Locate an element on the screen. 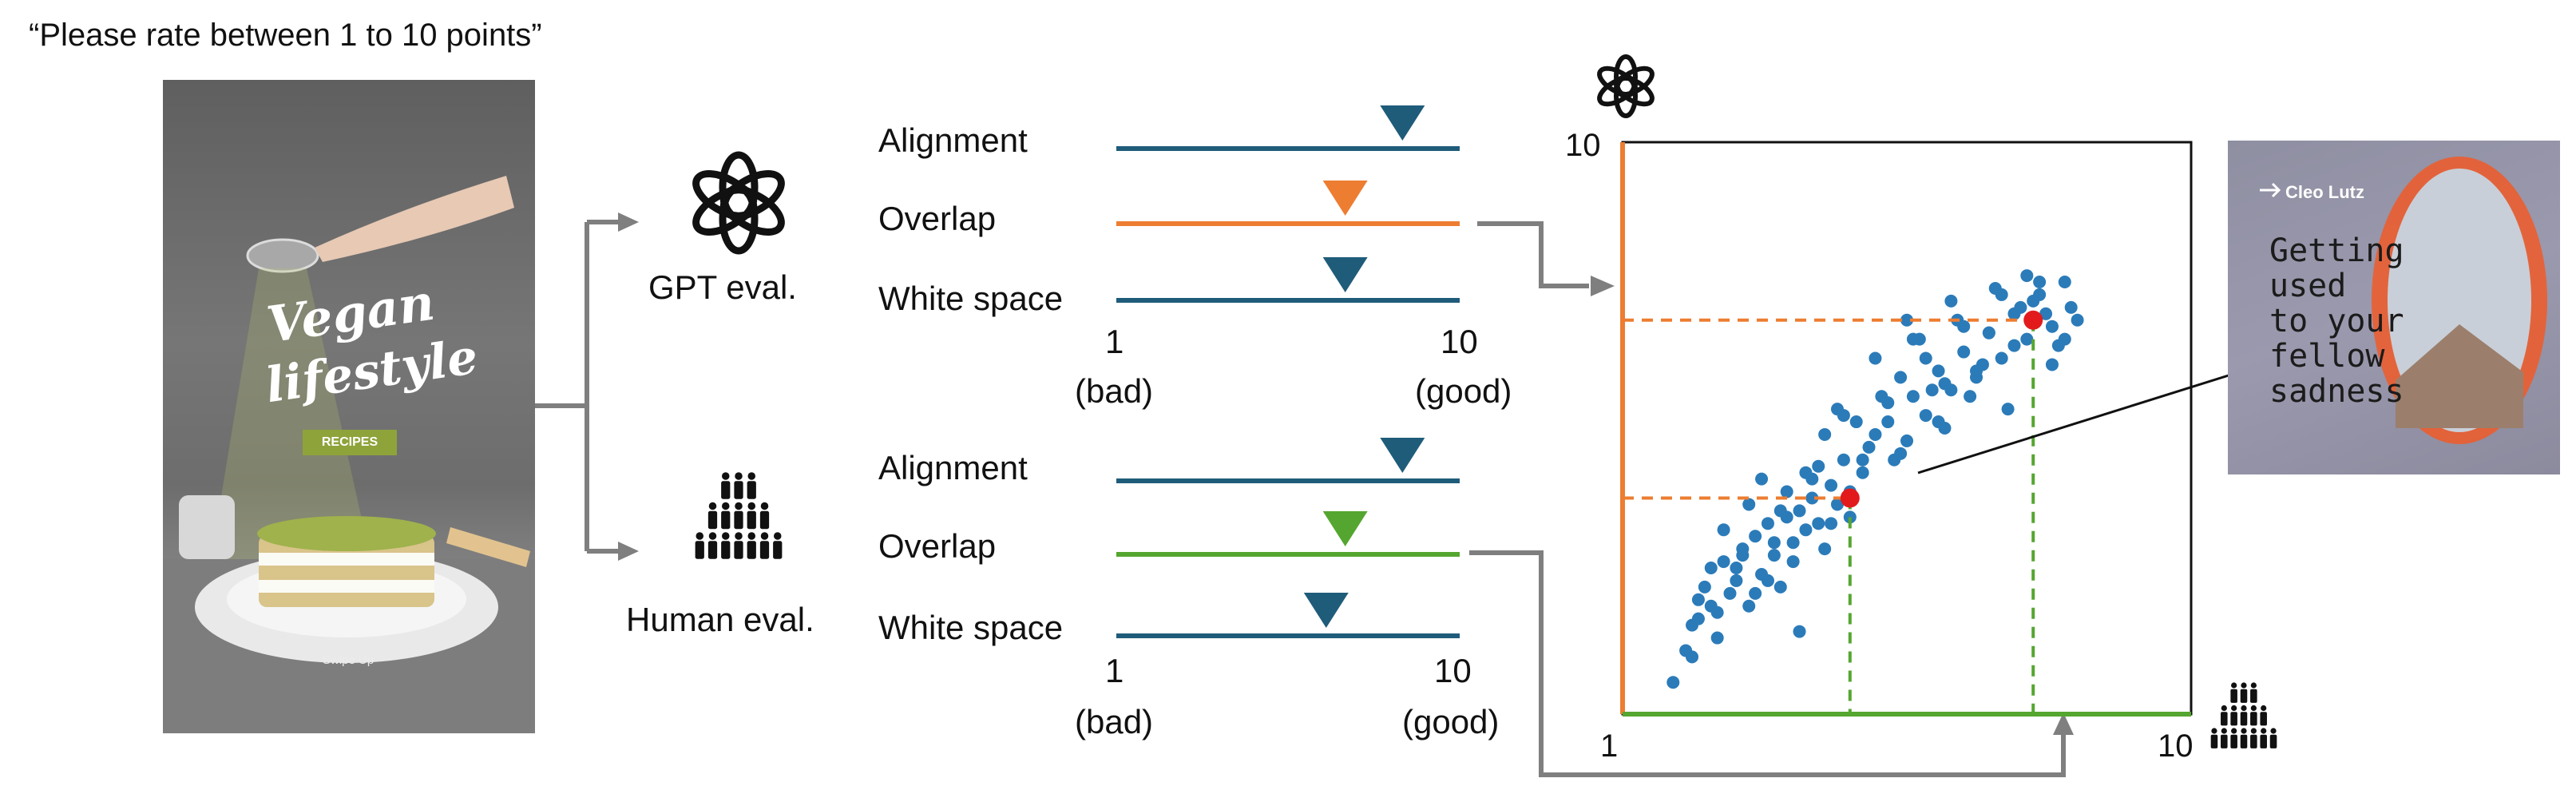 The width and height of the screenshot is (2576, 794). chart-y-max-label: 10 is located at coordinates (1583, 145).